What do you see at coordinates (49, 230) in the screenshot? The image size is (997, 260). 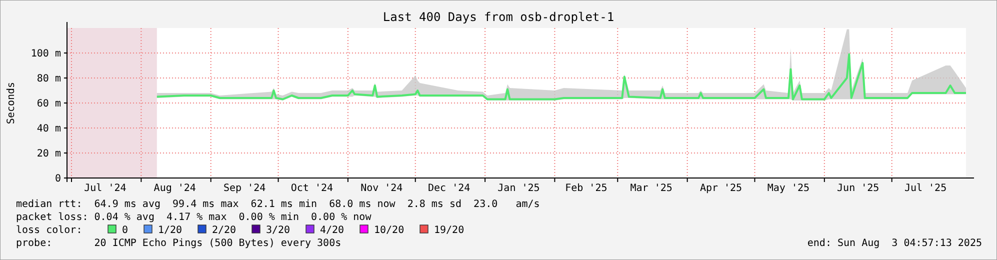 I see `legend-title: loss color:` at bounding box center [49, 230].